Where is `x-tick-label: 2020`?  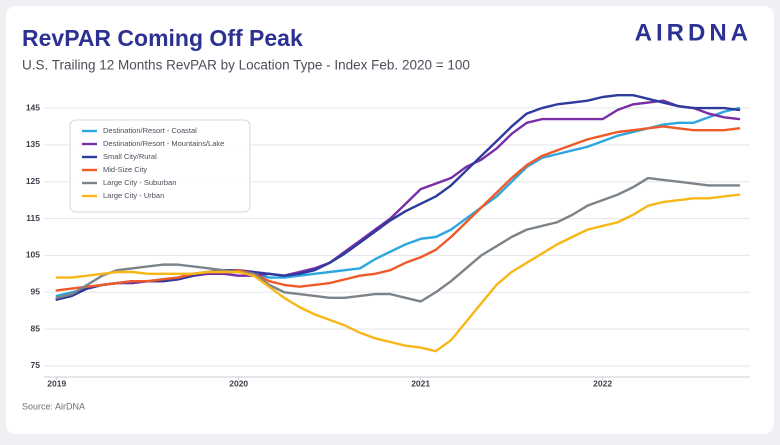
x-tick-label: 2020 is located at coordinates (238, 383).